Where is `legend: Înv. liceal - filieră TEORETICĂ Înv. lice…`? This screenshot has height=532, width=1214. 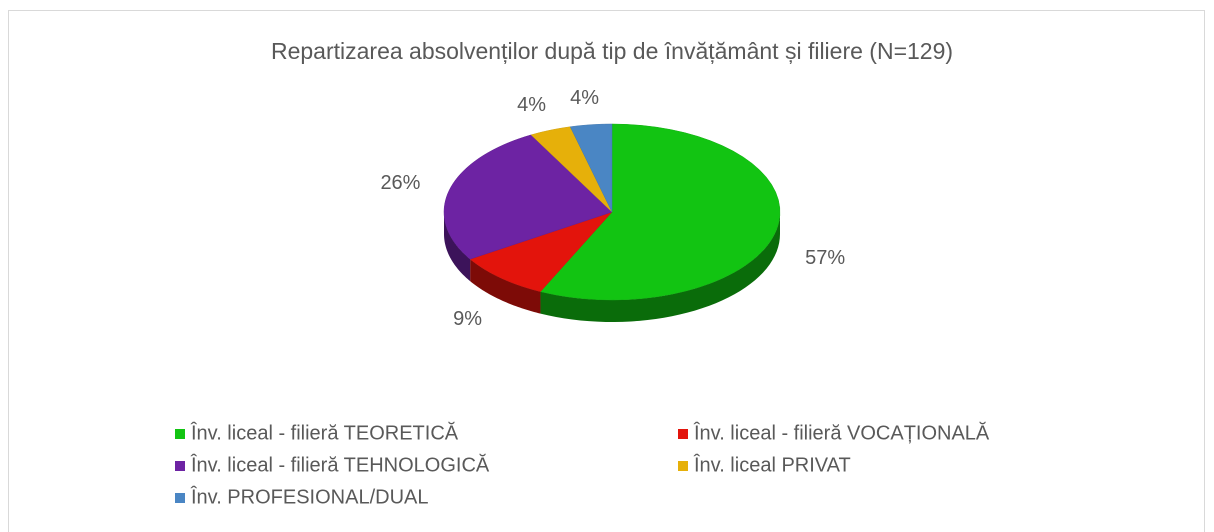
legend: Înv. liceal - filieră TEORETICĂ Înv. lice… is located at coordinates (582, 464).